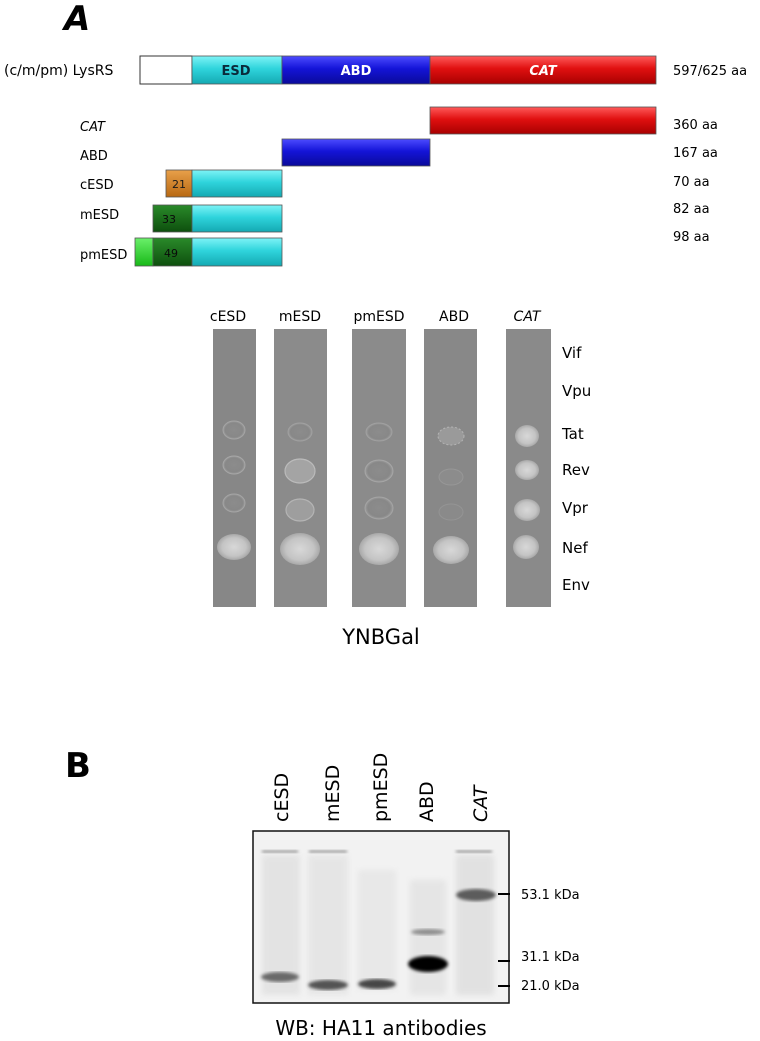  I want to click on colony-abd-rev, so click(451, 477).